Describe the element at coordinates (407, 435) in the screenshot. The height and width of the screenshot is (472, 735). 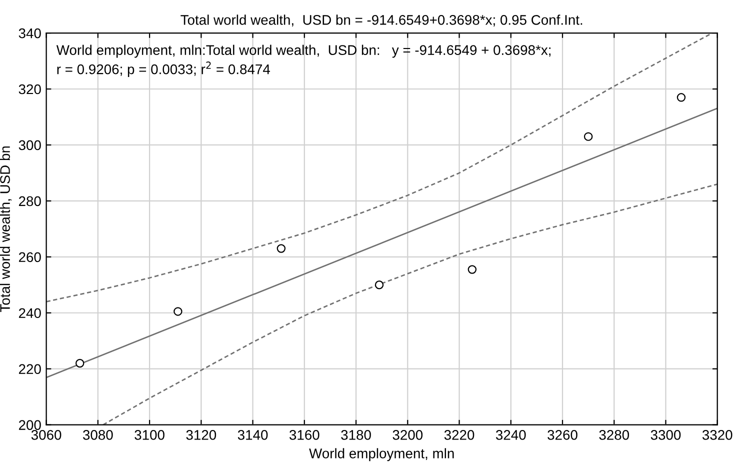
I see `x-tick-label: 3200` at that location.